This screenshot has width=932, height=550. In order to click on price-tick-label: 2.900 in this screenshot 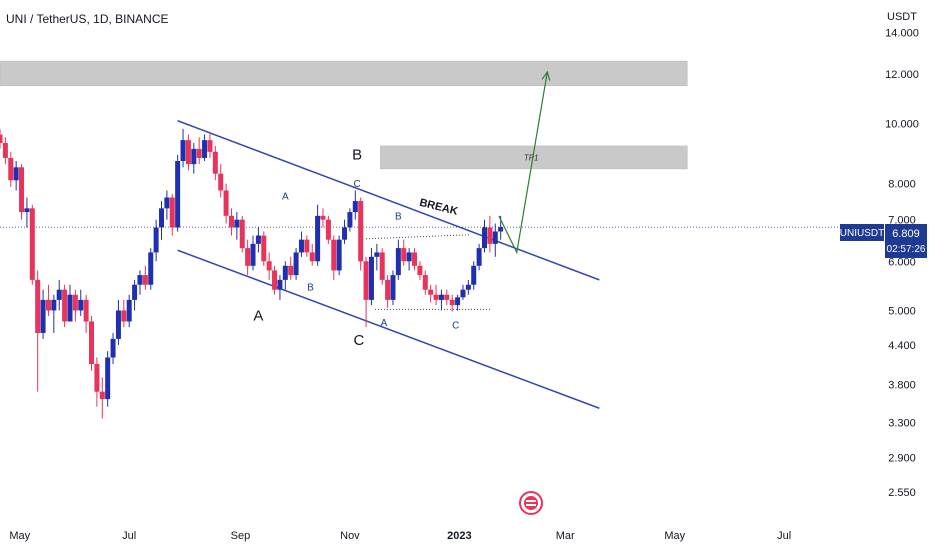, I will do `click(902, 458)`.